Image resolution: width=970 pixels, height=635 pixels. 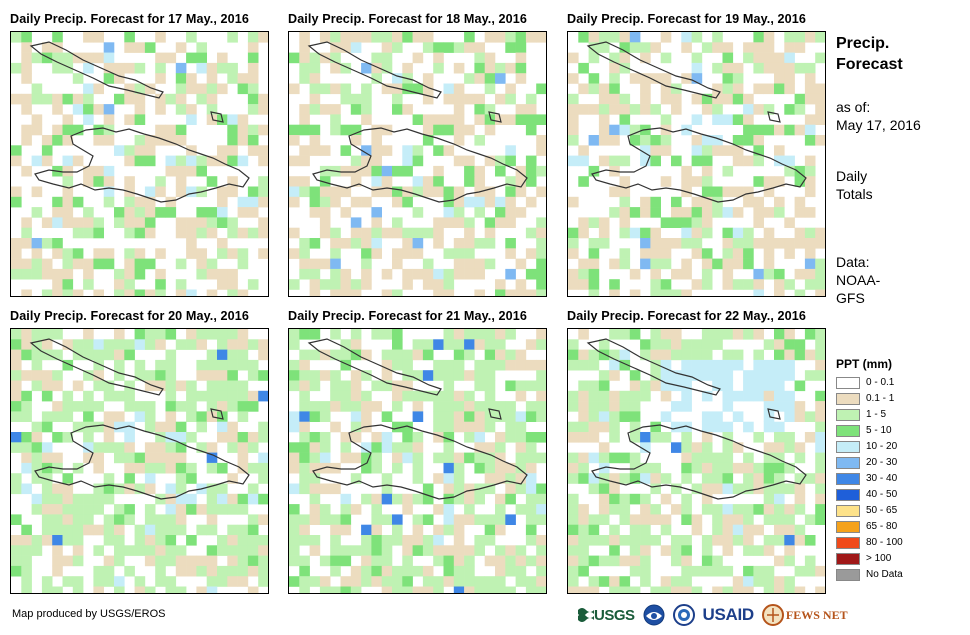 I want to click on usgs-logo: USGS, so click(x=606, y=615).